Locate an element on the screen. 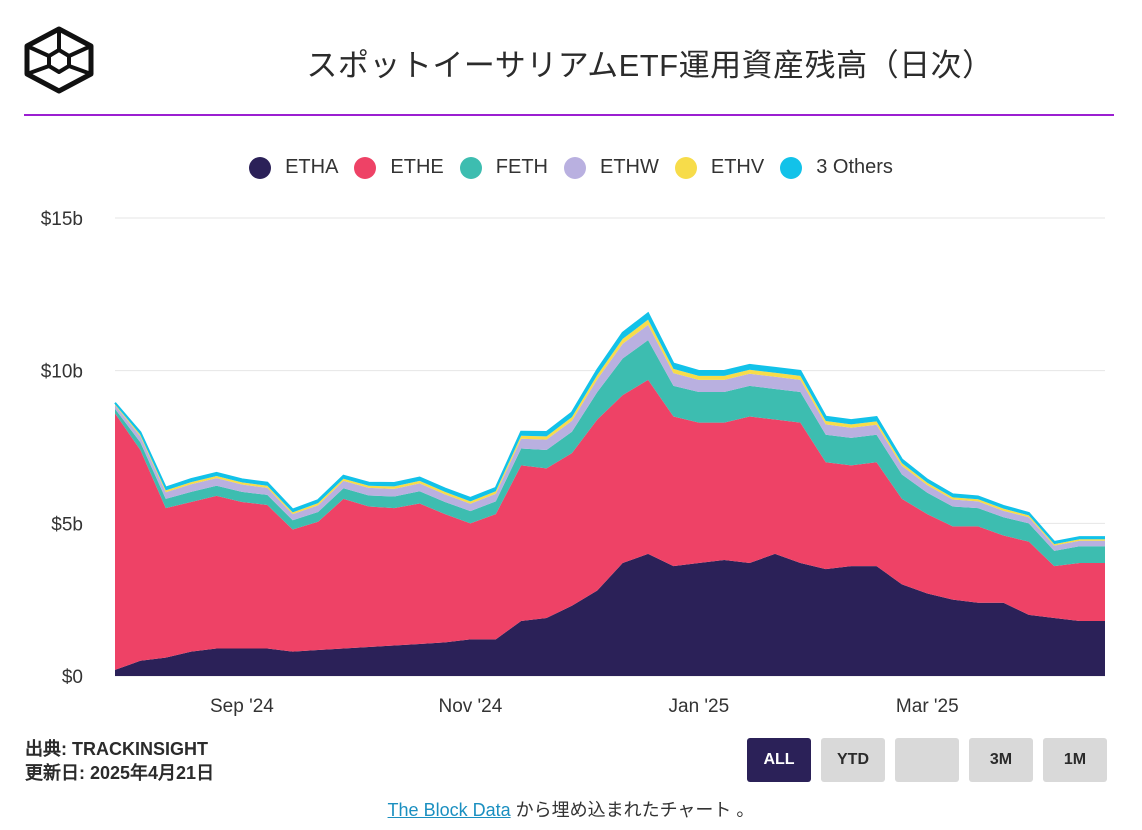 This screenshot has width=1142, height=830. source-block: 出典: TRACKINSIGHT 更新日: 2025年4月21日 is located at coordinates (119, 761).